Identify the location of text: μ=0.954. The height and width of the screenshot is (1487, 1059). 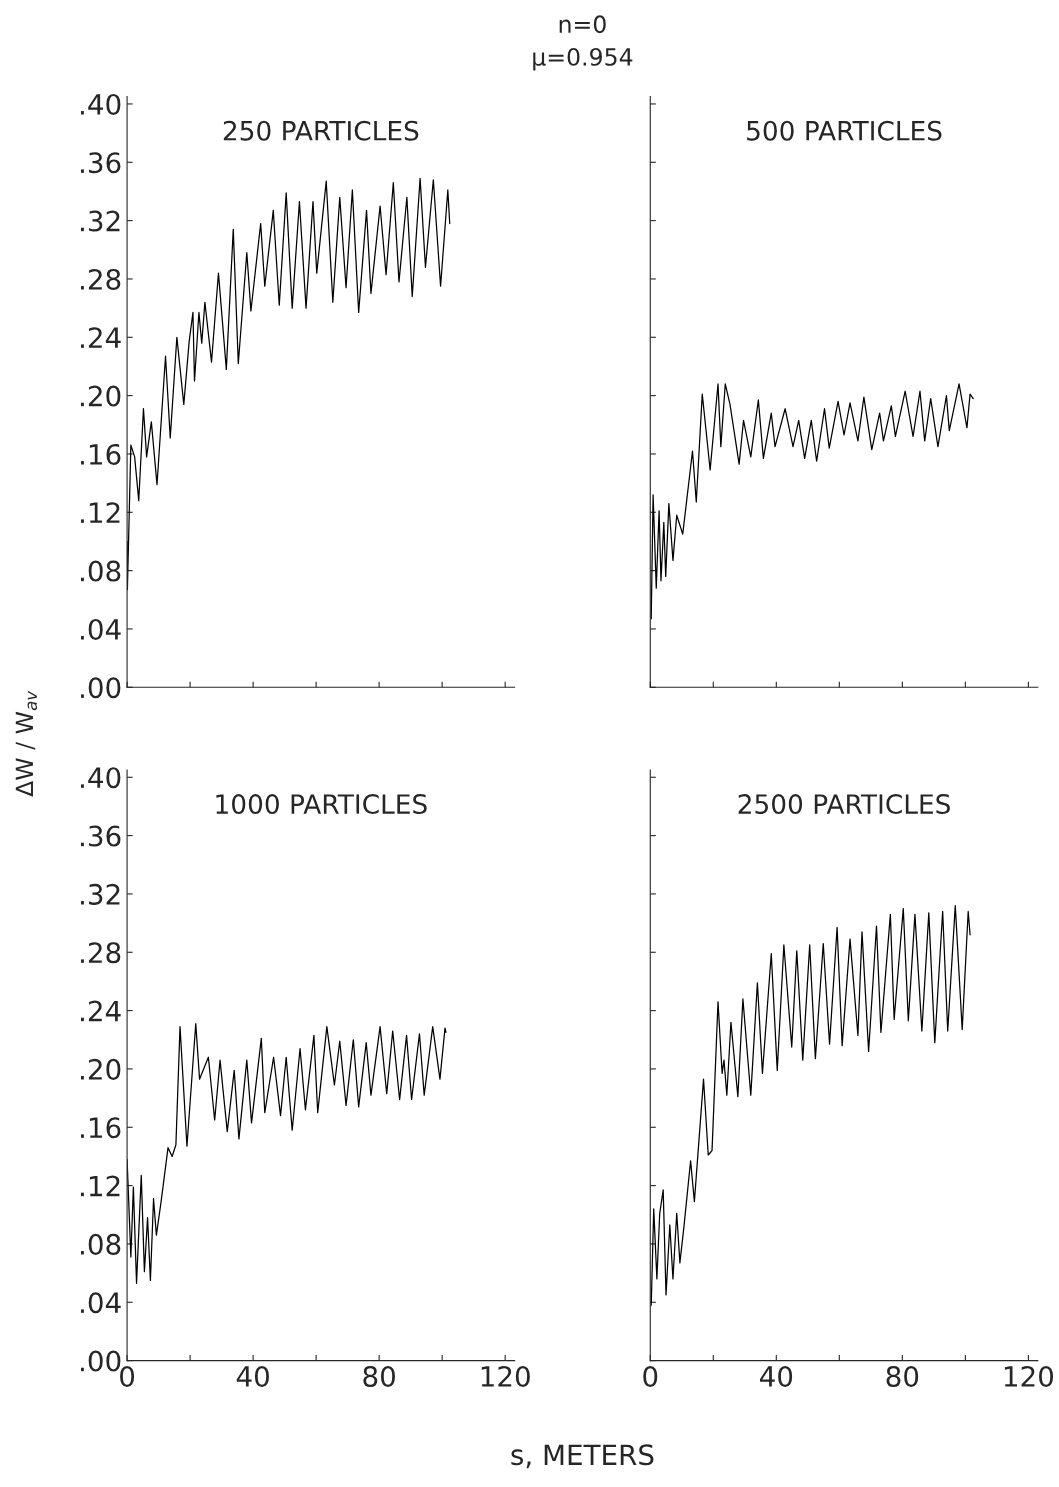
(583, 59).